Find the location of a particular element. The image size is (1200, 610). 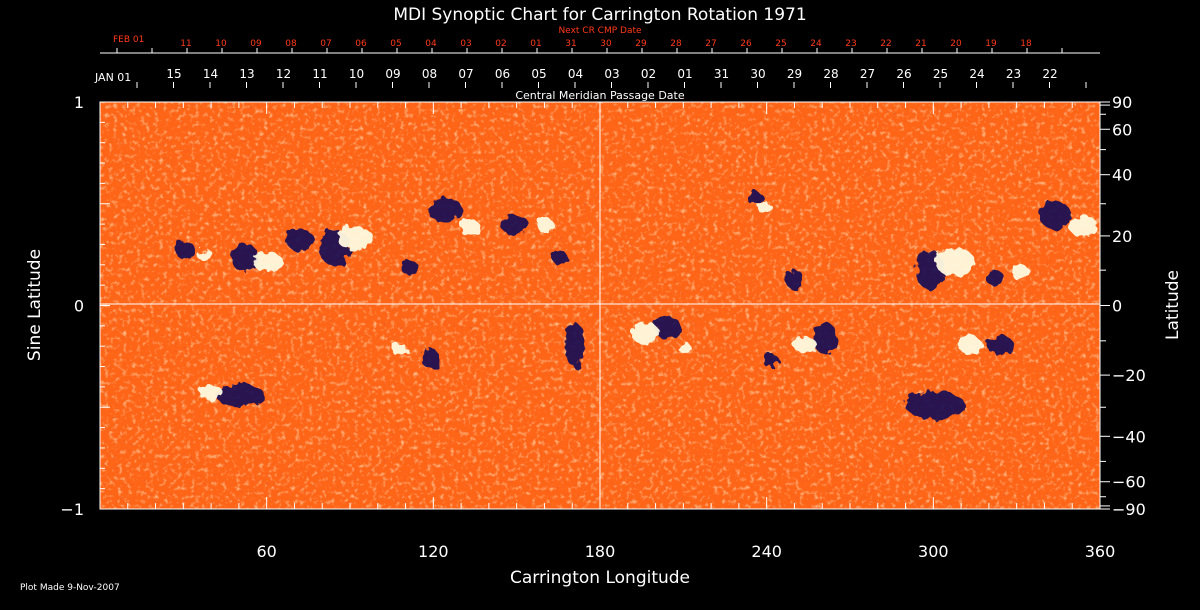

cmp-date-label: 29 is located at coordinates (794, 74).